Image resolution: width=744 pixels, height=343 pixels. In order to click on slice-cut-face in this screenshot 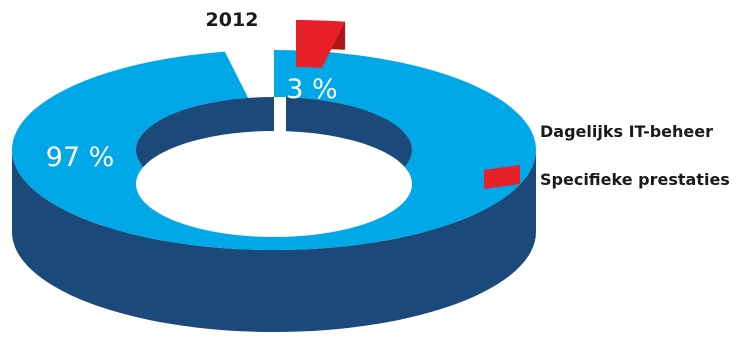, I will do `click(280, 127)`.